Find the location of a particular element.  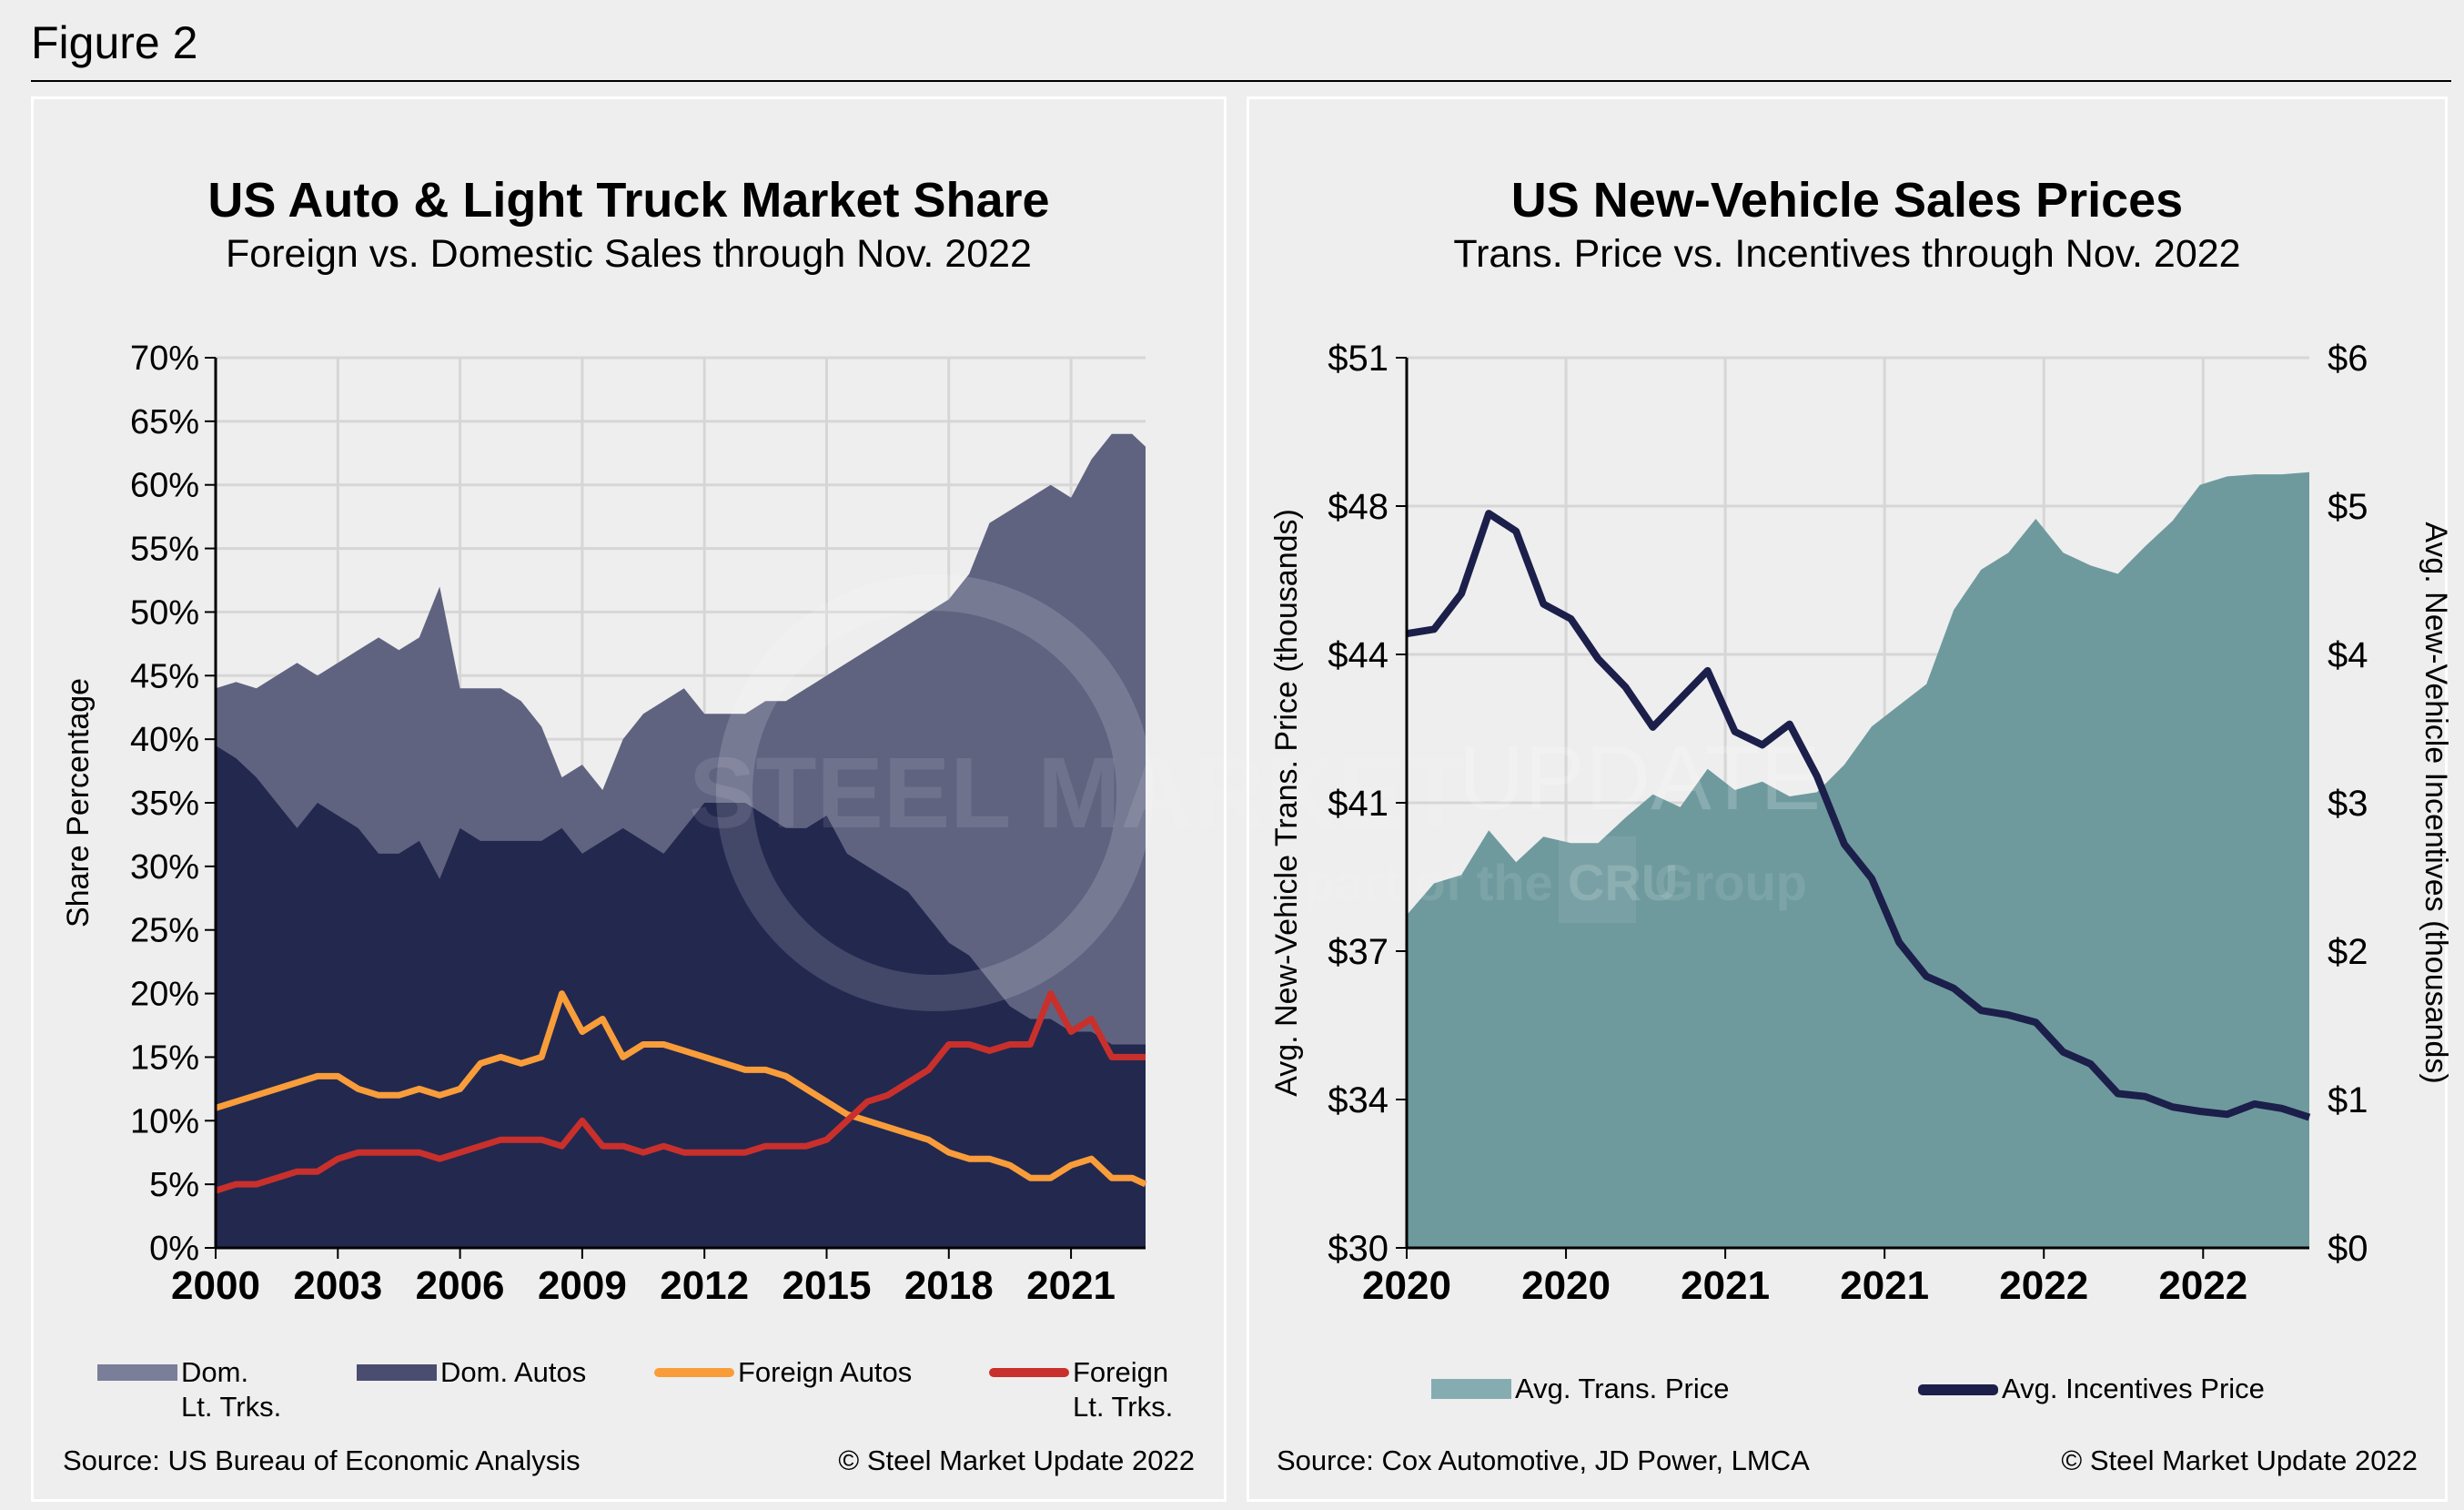

source-note: Source: US Bureau of Economic Analysis is located at coordinates (322, 1460).